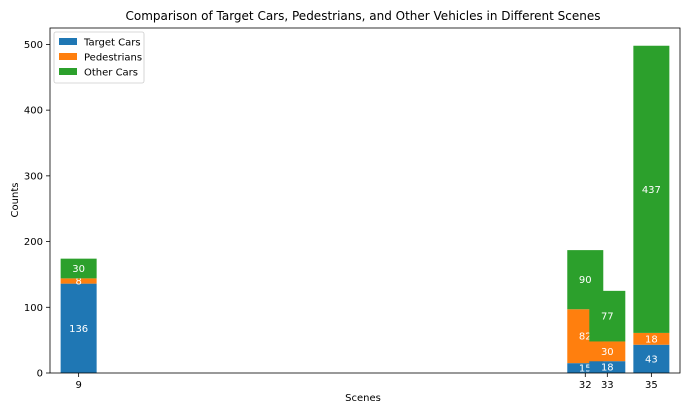  I want to click on x-tick-label: 35, so click(651, 385).